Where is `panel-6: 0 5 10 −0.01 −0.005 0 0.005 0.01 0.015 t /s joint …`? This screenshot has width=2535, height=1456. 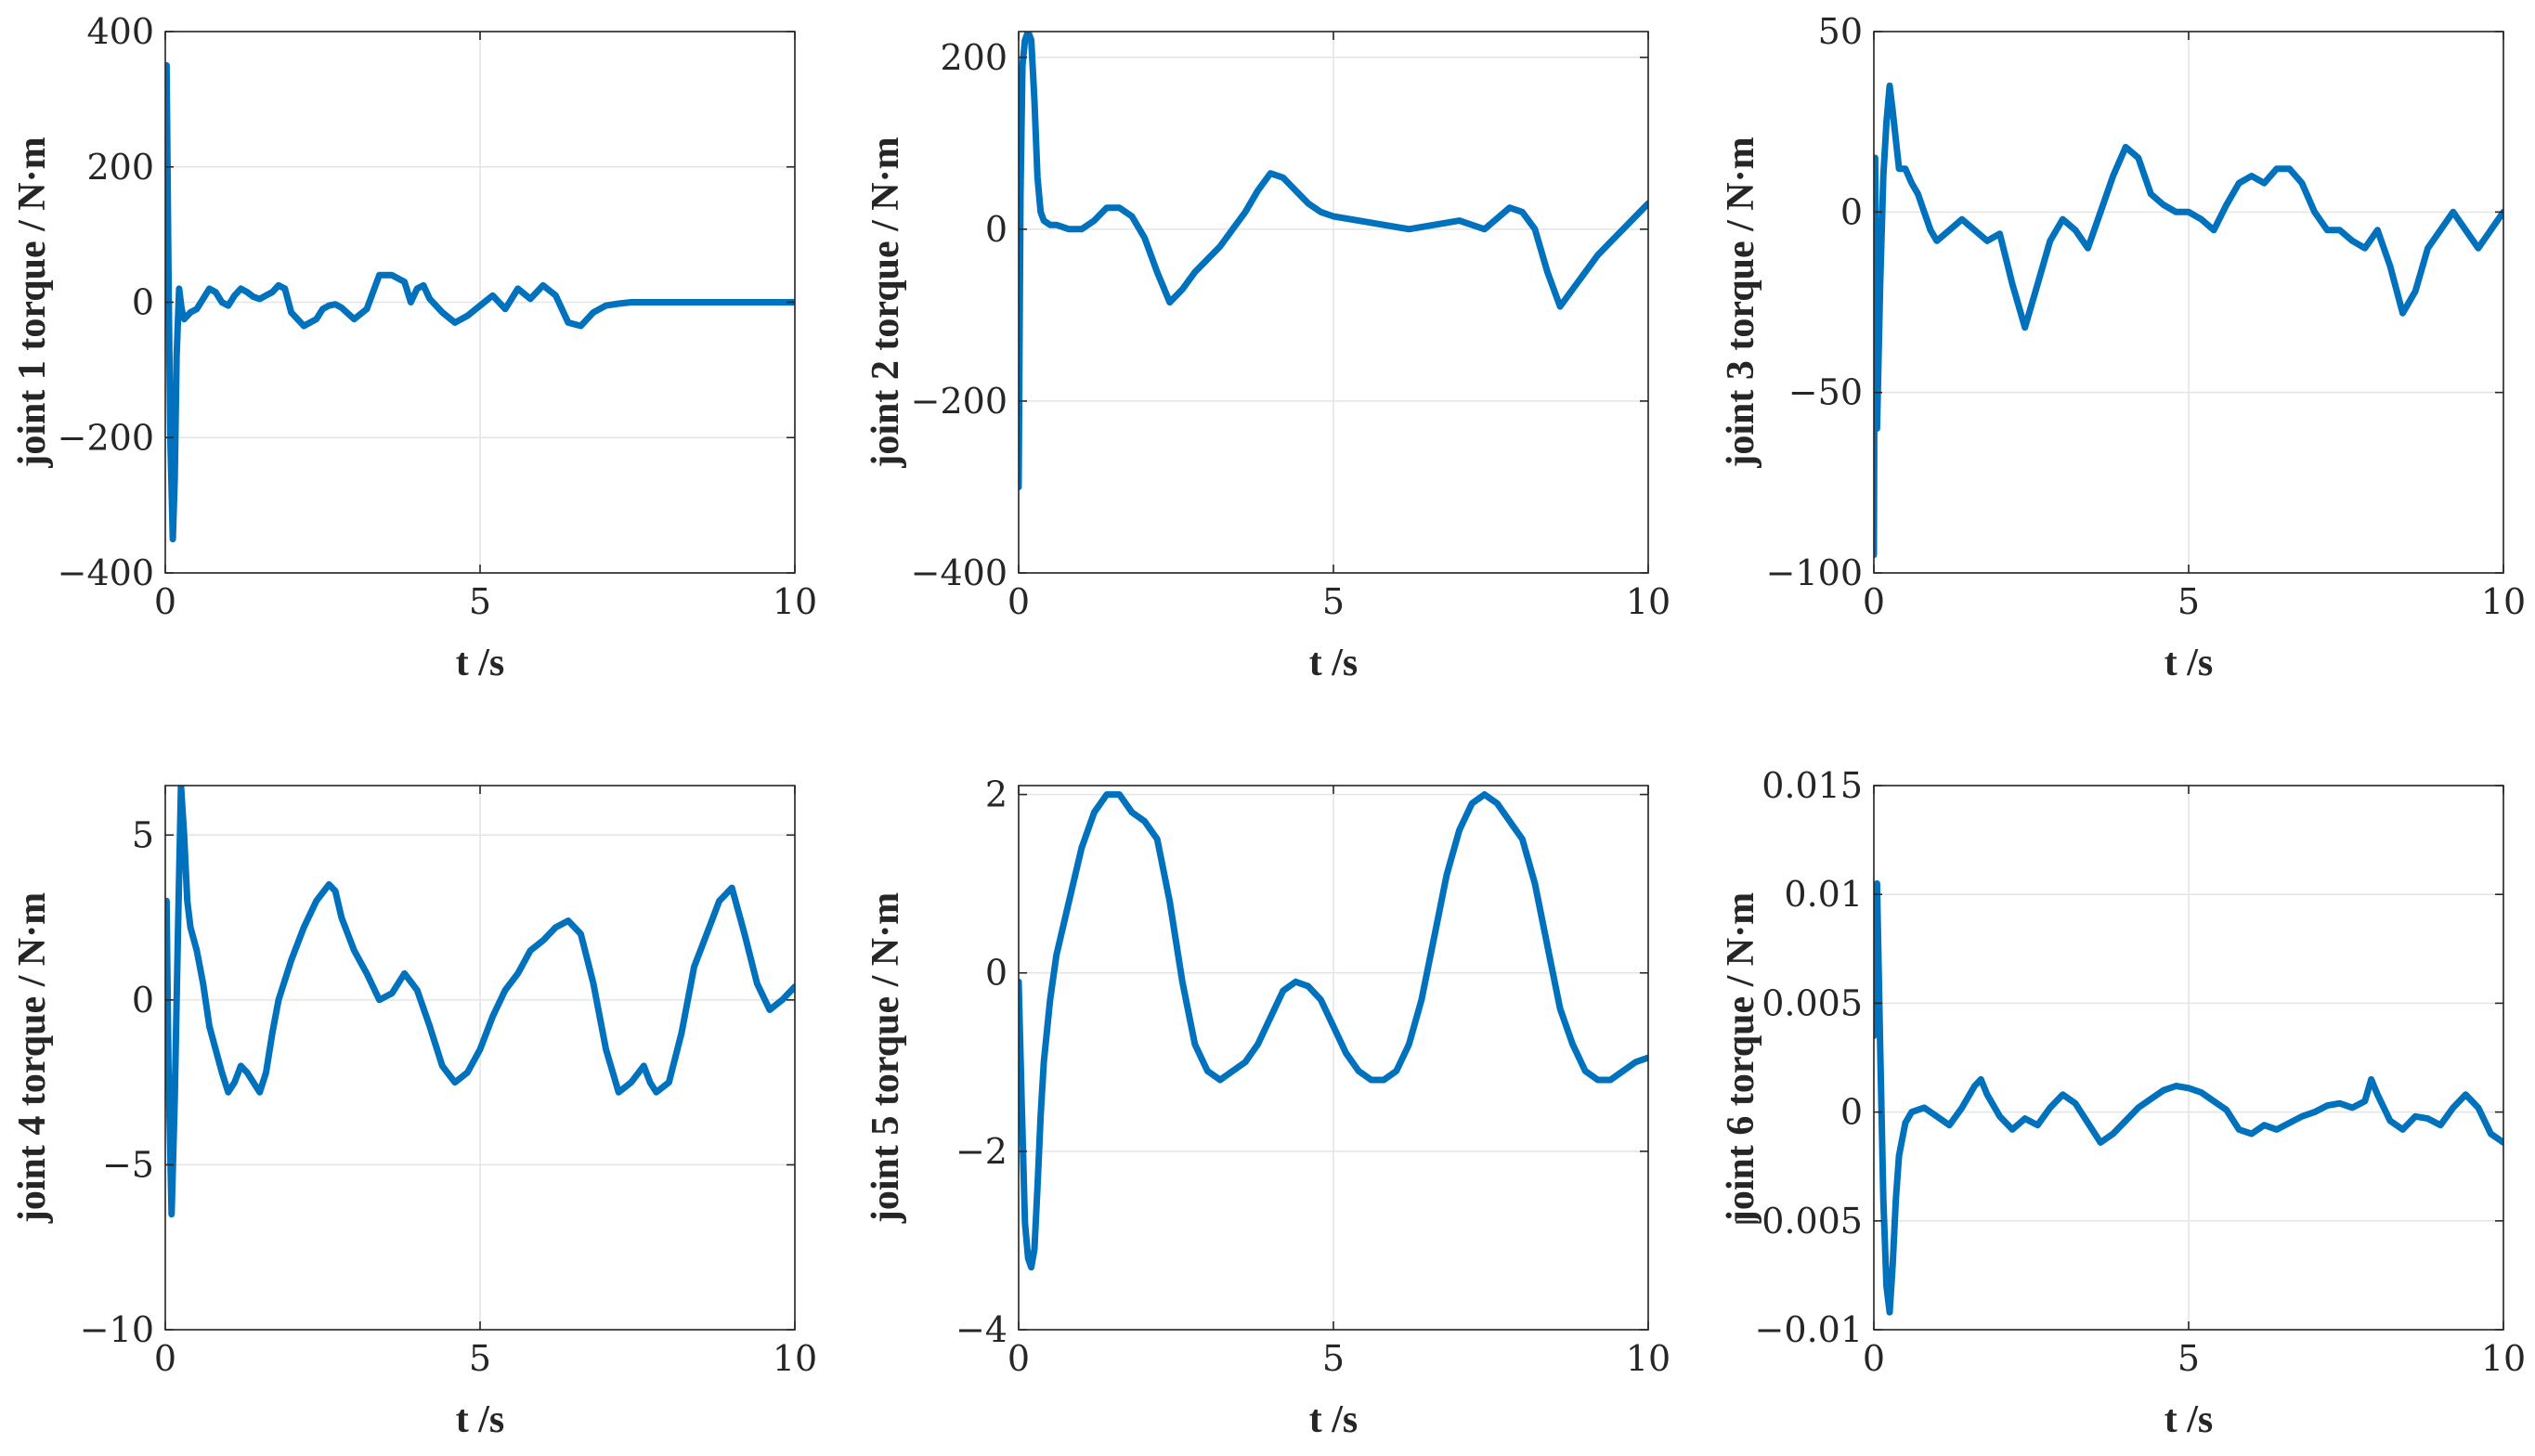 panel-6: 0 5 10 −0.01 −0.005 0 0.005 0.01 0.015 t /s joint … is located at coordinates (2123, 1103).